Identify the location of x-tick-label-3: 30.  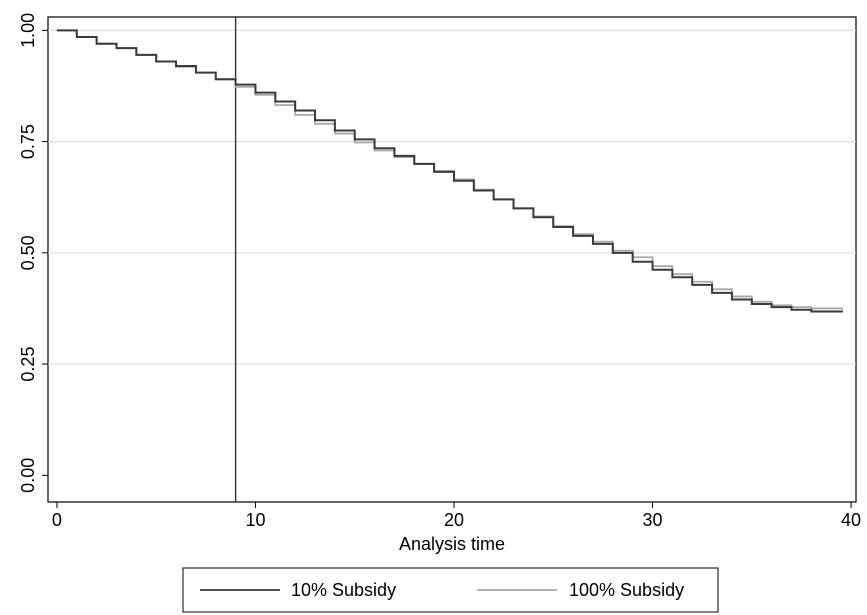
(652, 520).